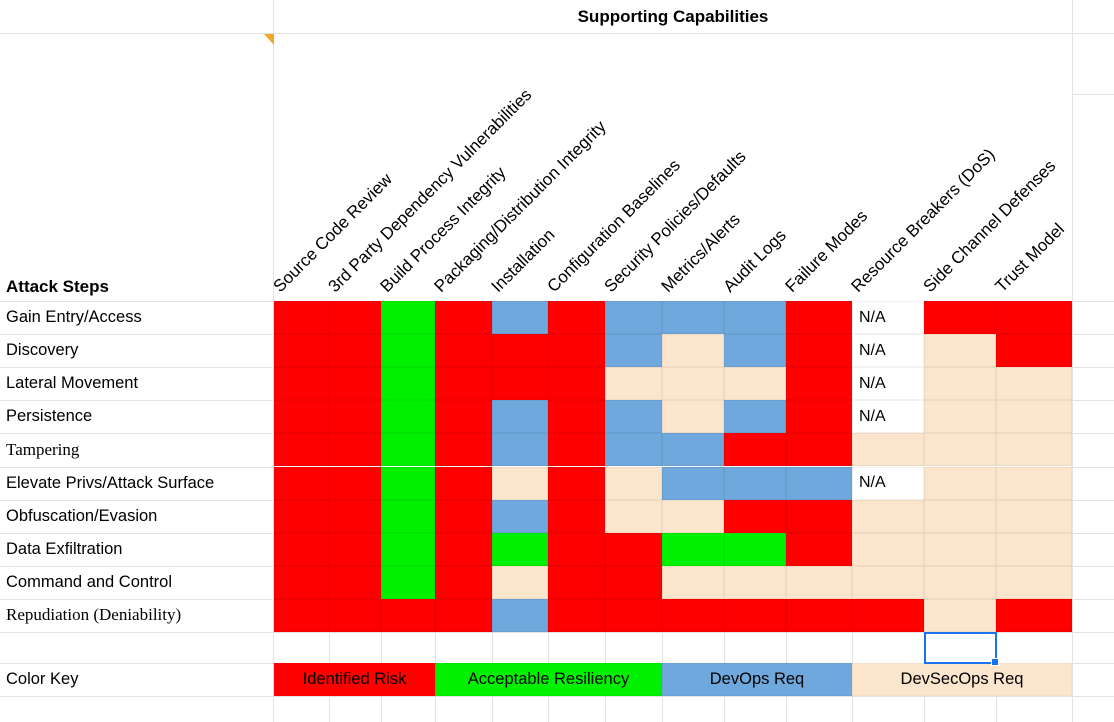  I want to click on row-label: Lateral Movement, so click(72, 383).